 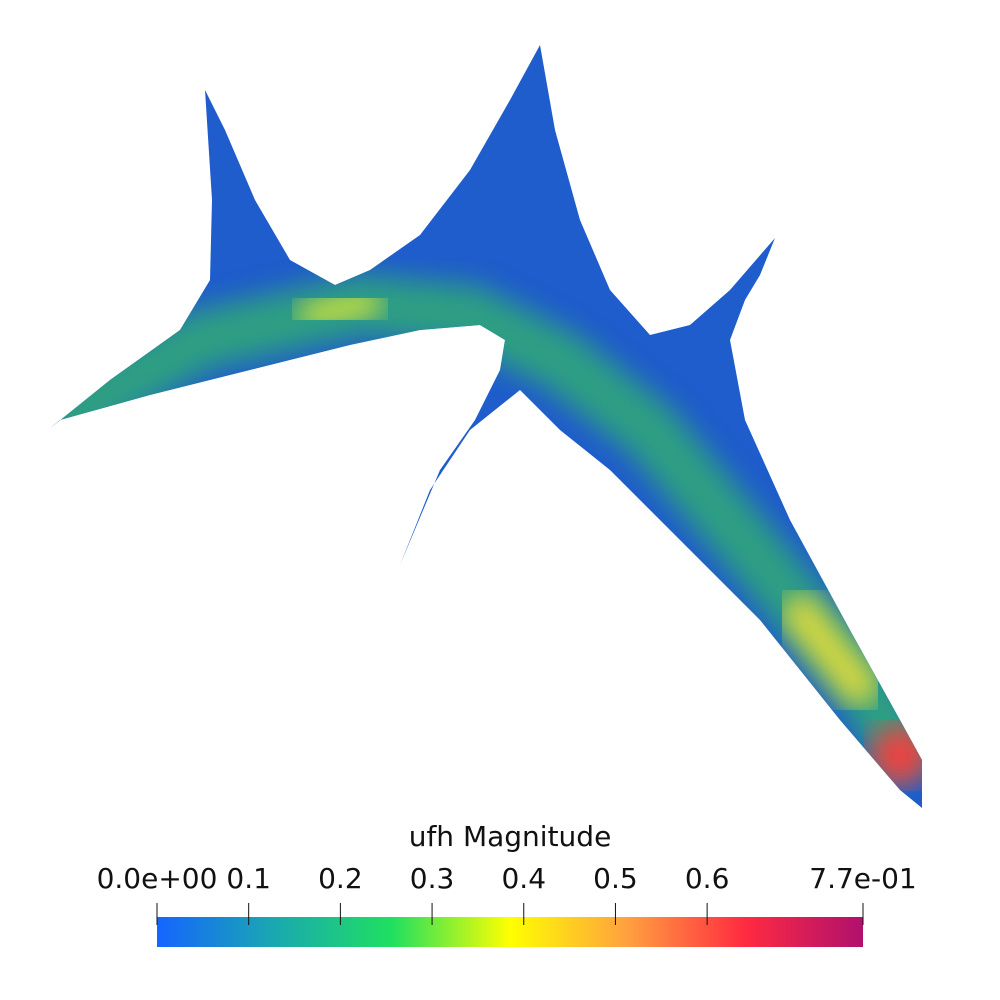 I want to click on color-bar, so click(x=510, y=932).